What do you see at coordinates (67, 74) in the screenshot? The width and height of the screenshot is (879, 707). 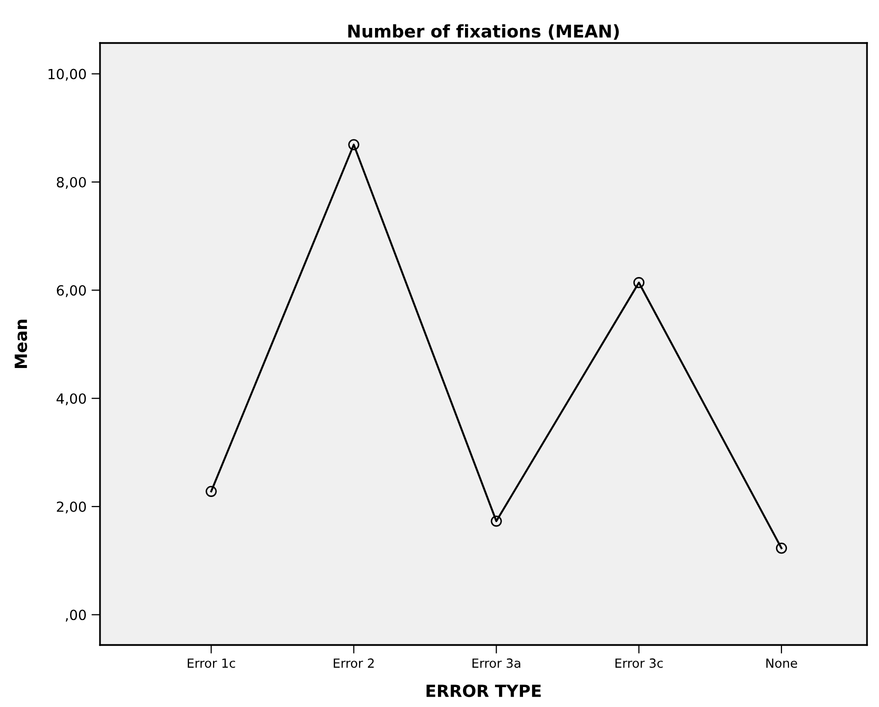 I see `y-tick-label: 10,00` at bounding box center [67, 74].